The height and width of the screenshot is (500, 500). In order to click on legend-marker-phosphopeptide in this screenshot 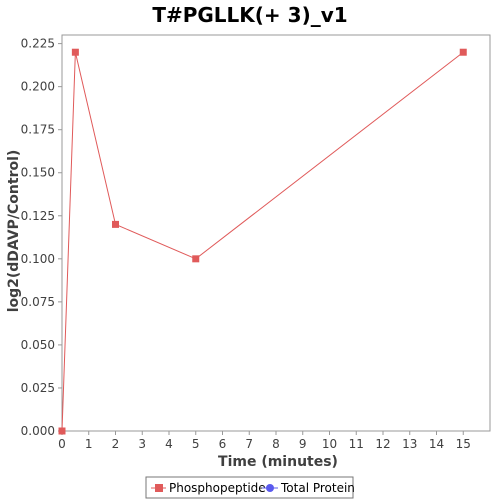, I will do `click(159, 488)`.